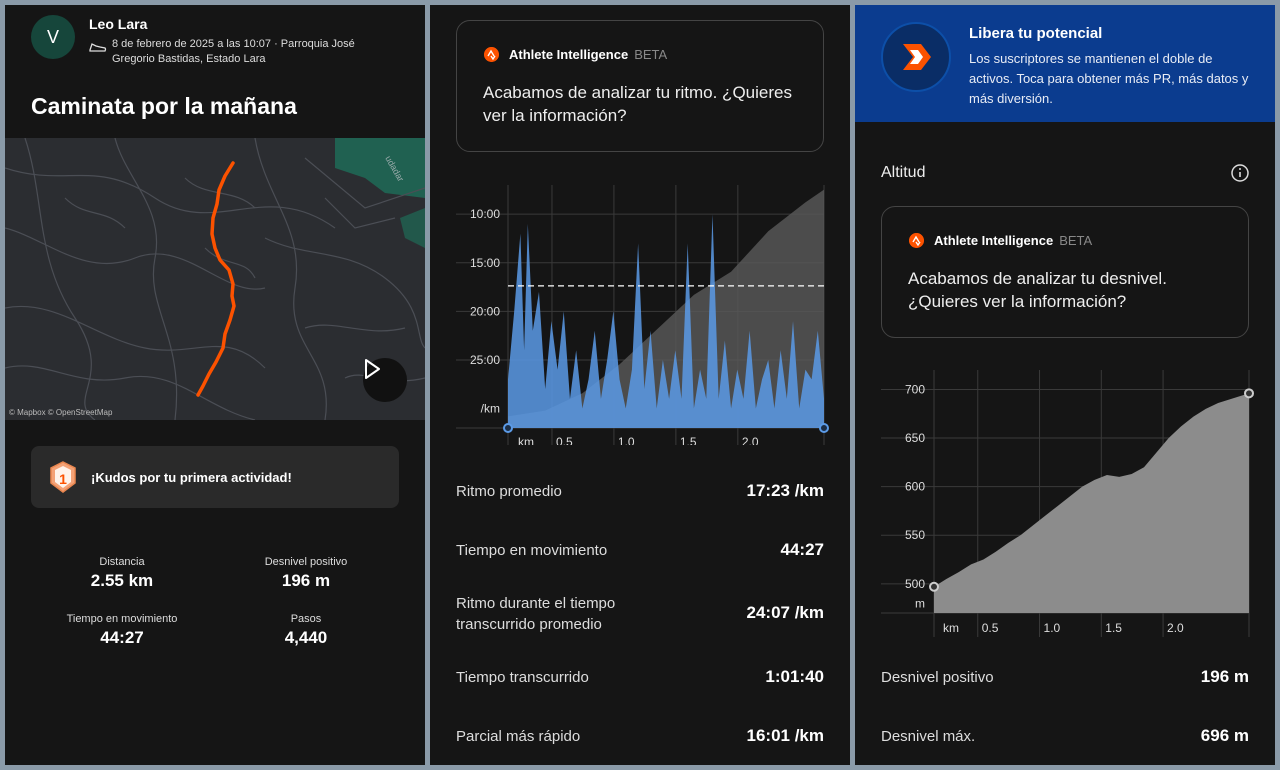 The width and height of the screenshot is (1280, 770). What do you see at coordinates (118, 24) in the screenshot?
I see `user-name: Leo Lara` at bounding box center [118, 24].